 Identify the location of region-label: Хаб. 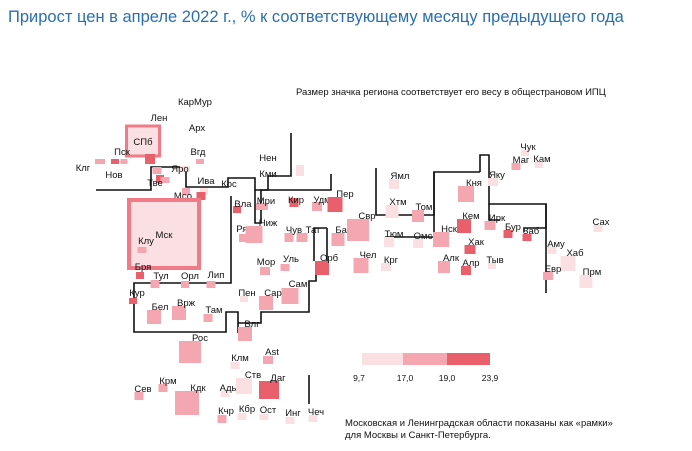
(575, 253).